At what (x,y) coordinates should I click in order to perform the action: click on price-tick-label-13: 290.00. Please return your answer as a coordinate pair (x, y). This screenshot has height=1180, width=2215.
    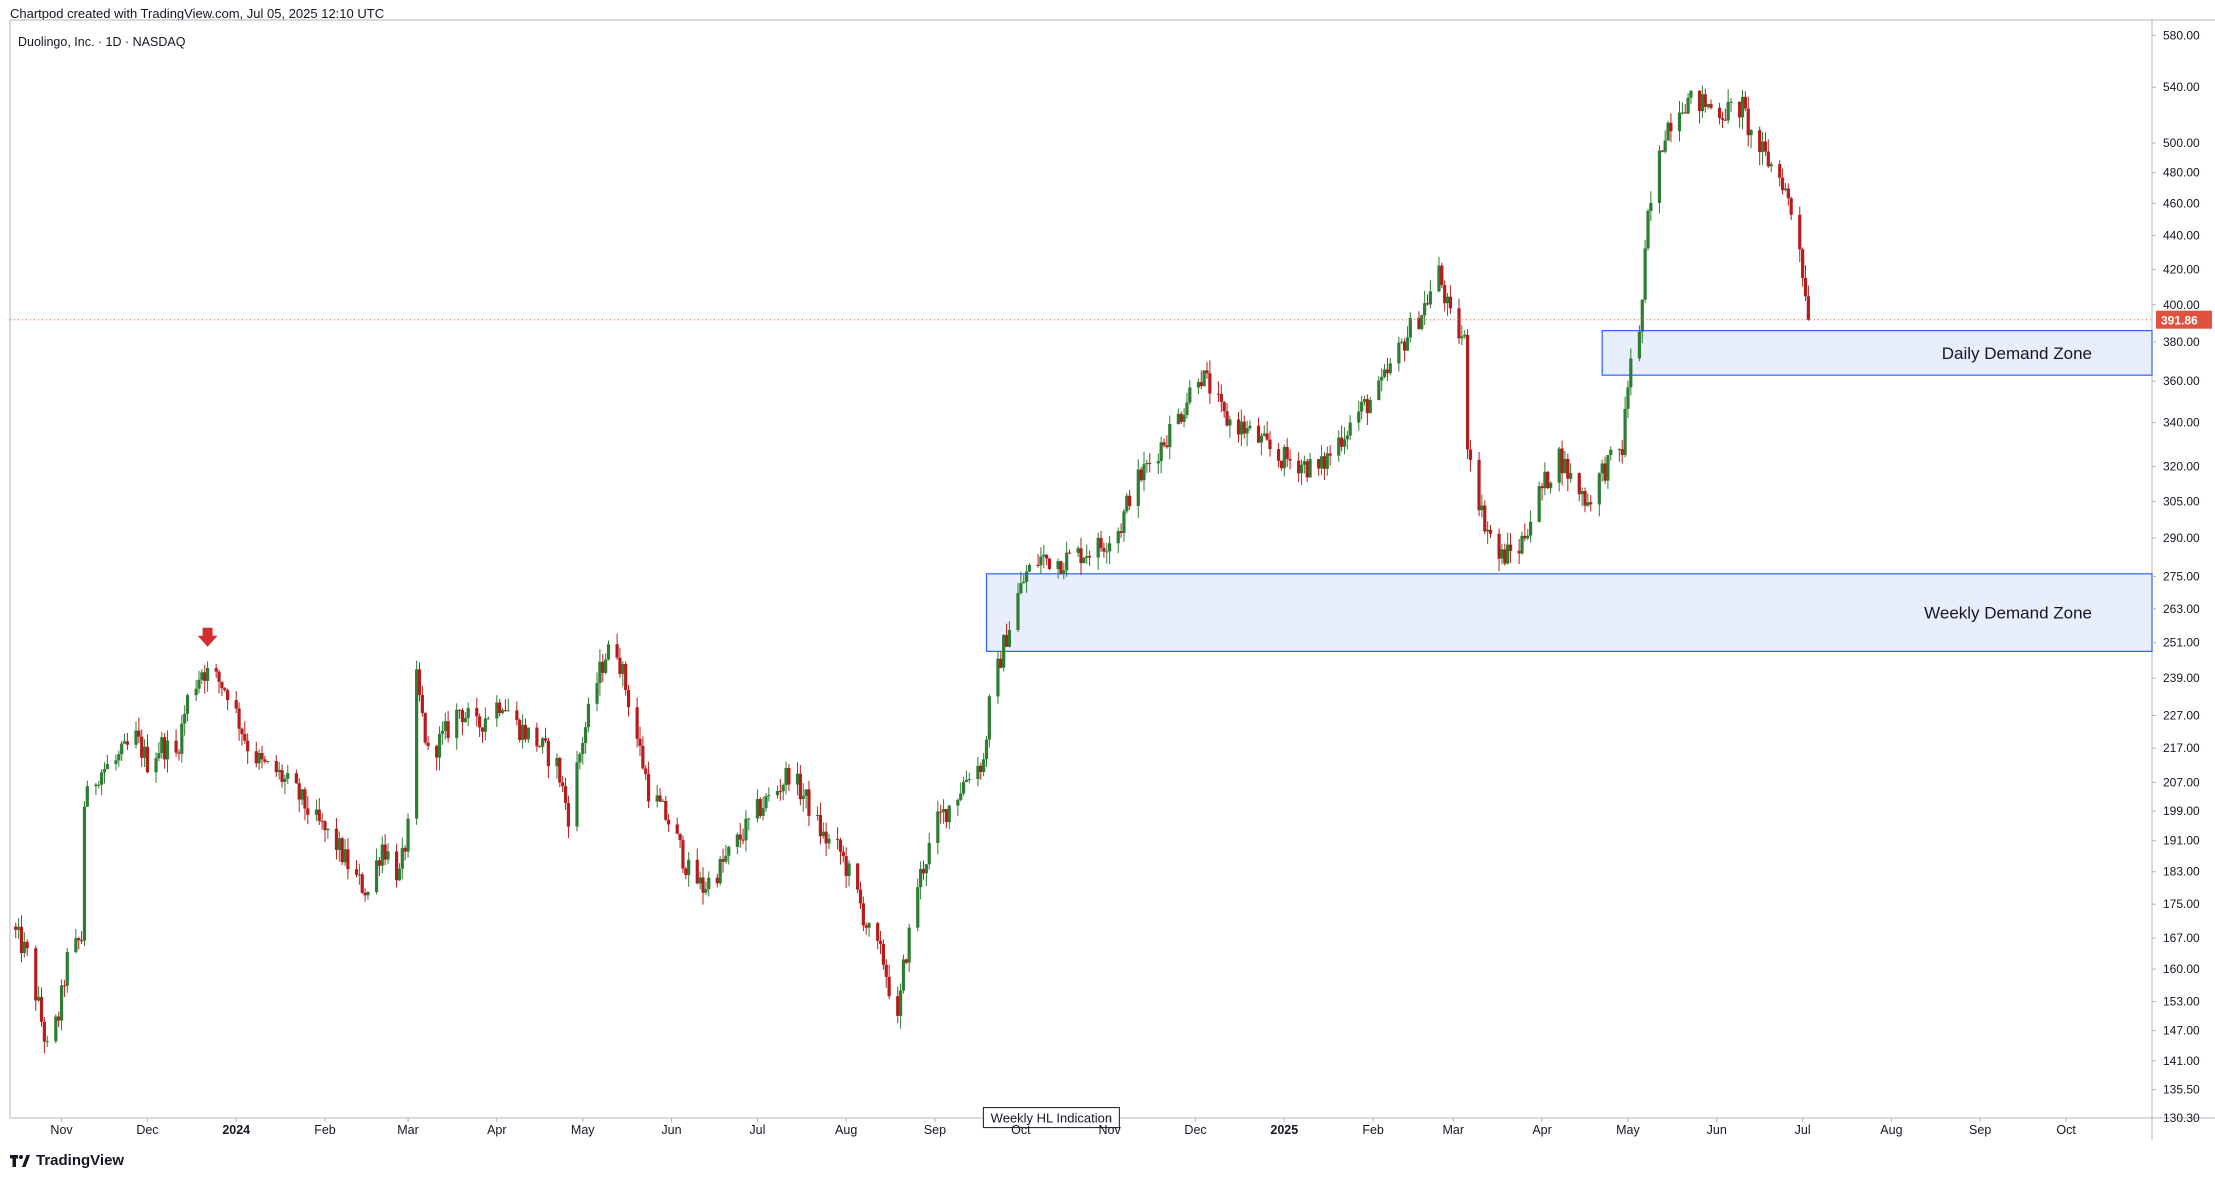
    Looking at the image, I should click on (2181, 538).